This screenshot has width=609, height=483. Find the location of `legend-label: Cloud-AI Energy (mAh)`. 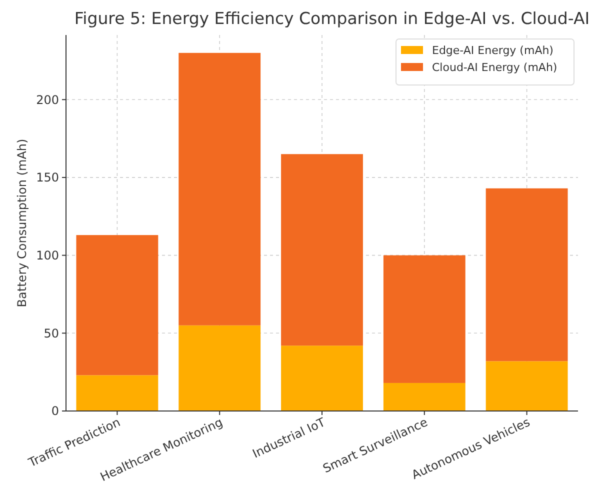

legend-label: Cloud-AI Energy (mAh) is located at coordinates (495, 67).